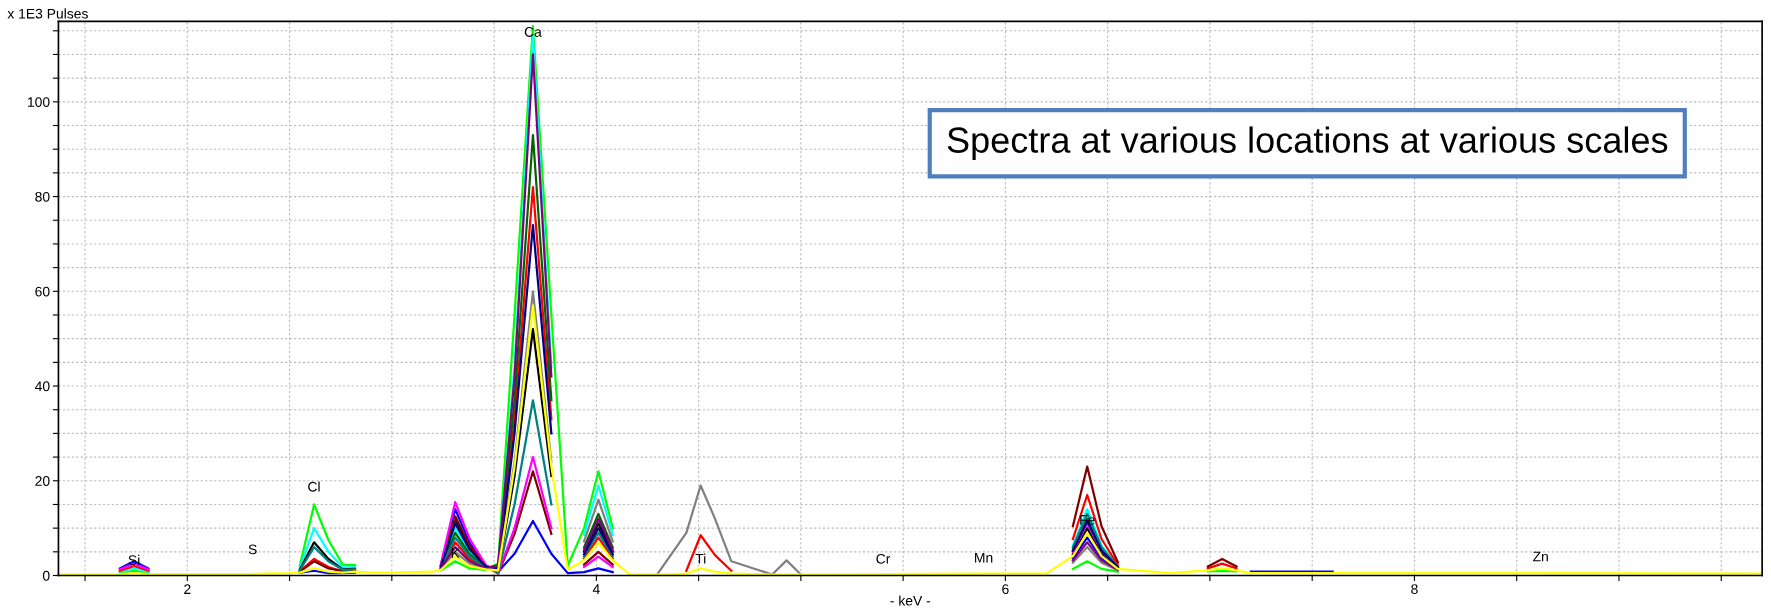 This screenshot has width=1771, height=609. Describe the element at coordinates (42, 291) in the screenshot. I see `y-tick-label: 60` at that location.